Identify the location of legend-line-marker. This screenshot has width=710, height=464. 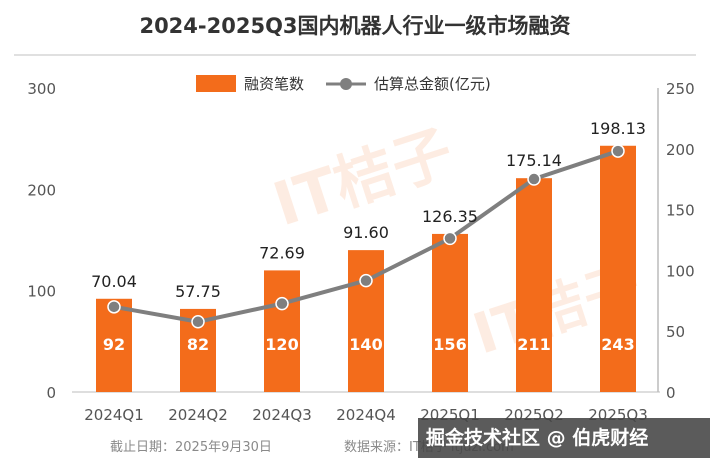
(346, 84).